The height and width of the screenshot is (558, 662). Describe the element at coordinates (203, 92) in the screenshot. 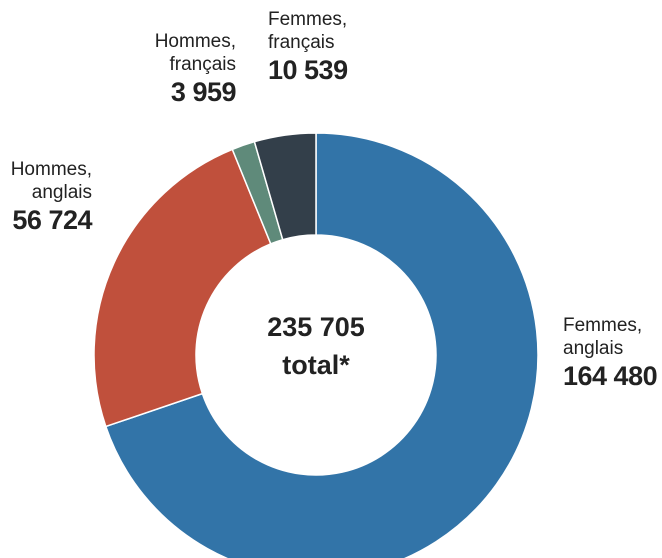

I see `slice-value: 3 959` at that location.